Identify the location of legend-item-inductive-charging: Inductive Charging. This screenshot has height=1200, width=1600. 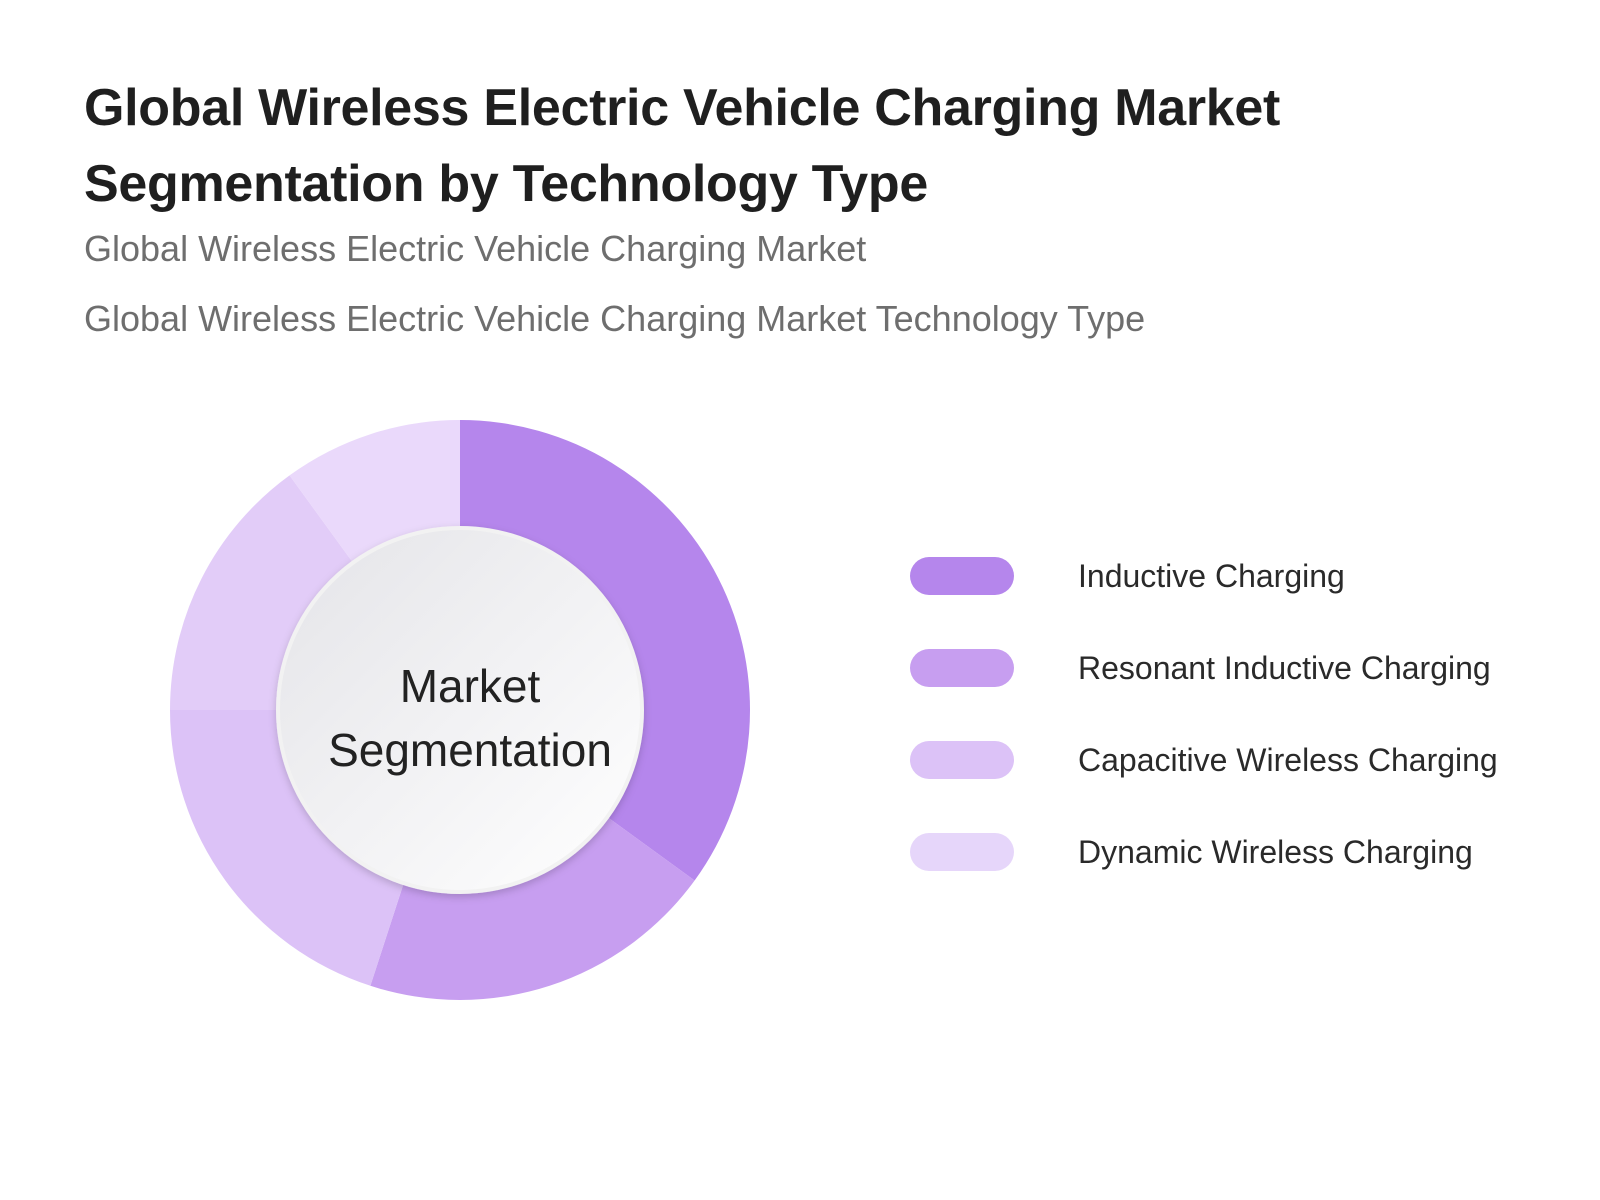
(1204, 576).